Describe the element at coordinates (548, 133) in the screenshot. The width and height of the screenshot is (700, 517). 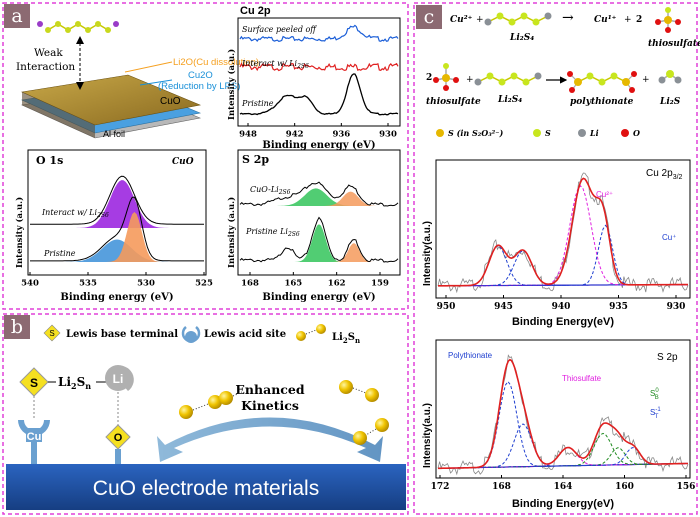
I see `legend-label: S` at that location.